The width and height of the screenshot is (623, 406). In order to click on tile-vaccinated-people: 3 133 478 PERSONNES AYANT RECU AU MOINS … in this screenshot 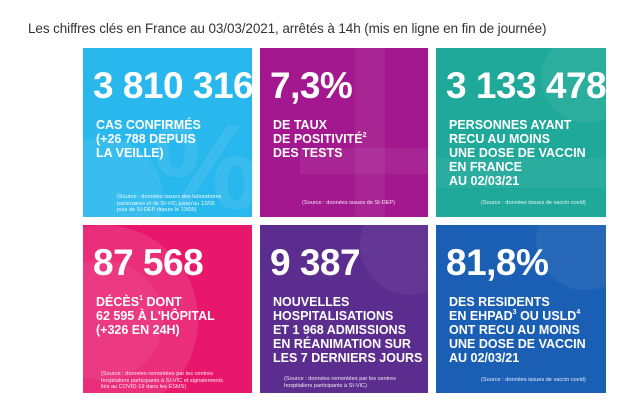, I will do `click(521, 132)`.